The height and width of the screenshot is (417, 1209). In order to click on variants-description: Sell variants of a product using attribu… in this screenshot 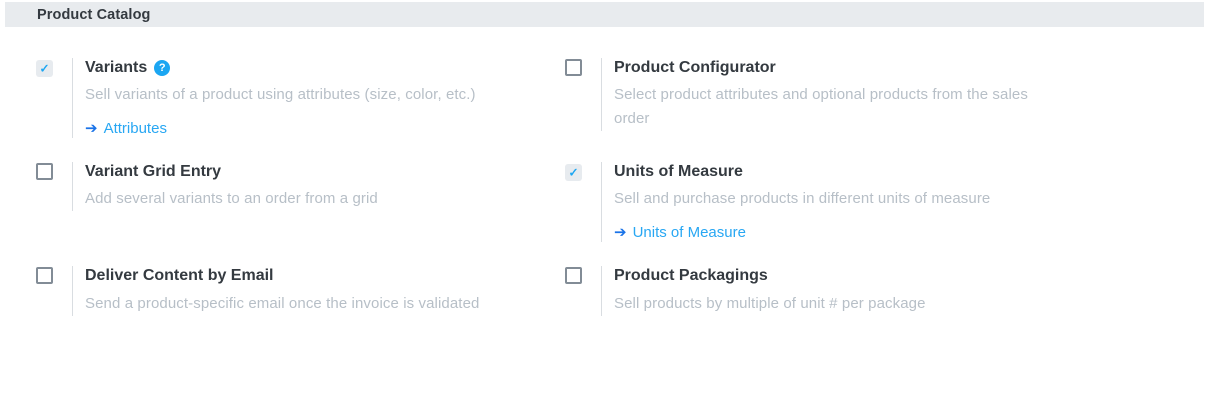, I will do `click(280, 95)`.